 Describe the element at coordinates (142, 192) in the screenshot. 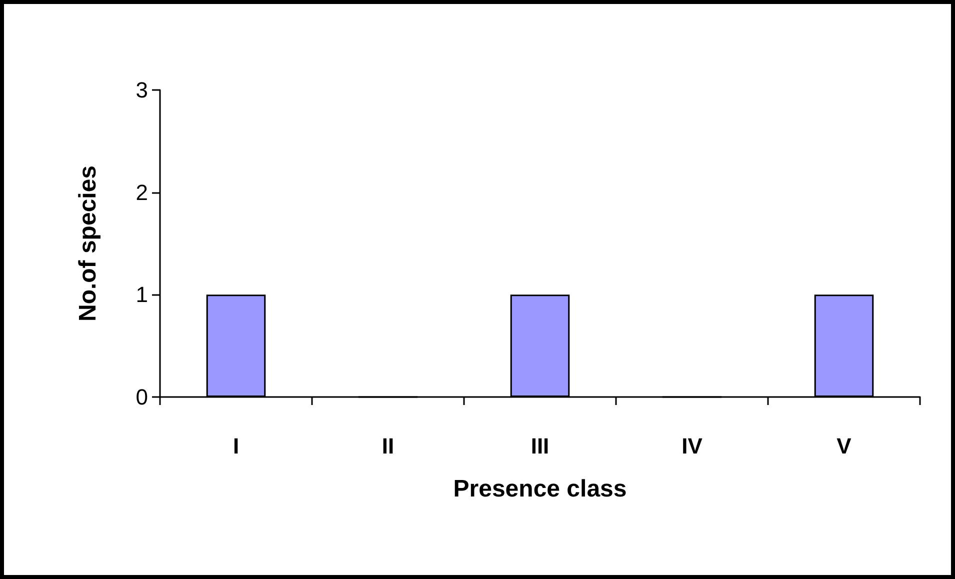

I see `y-tick-label: 2` at that location.